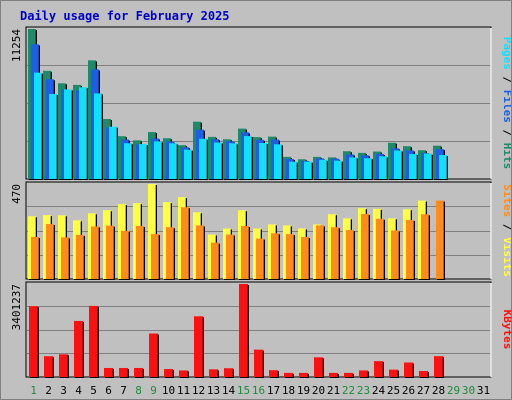 The height and width of the screenshot is (400, 512). What do you see at coordinates (93, 390) in the screenshot?
I see `x-tick-label-day-5: 5` at bounding box center [93, 390].